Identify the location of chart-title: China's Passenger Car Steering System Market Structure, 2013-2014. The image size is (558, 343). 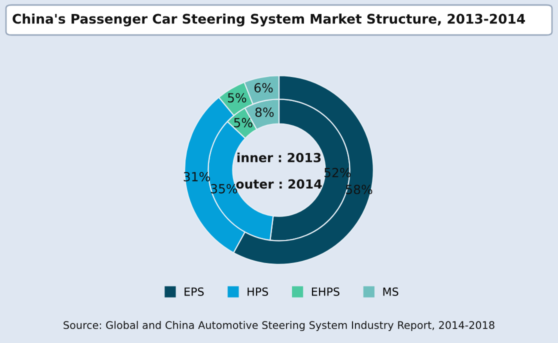
(268, 20).